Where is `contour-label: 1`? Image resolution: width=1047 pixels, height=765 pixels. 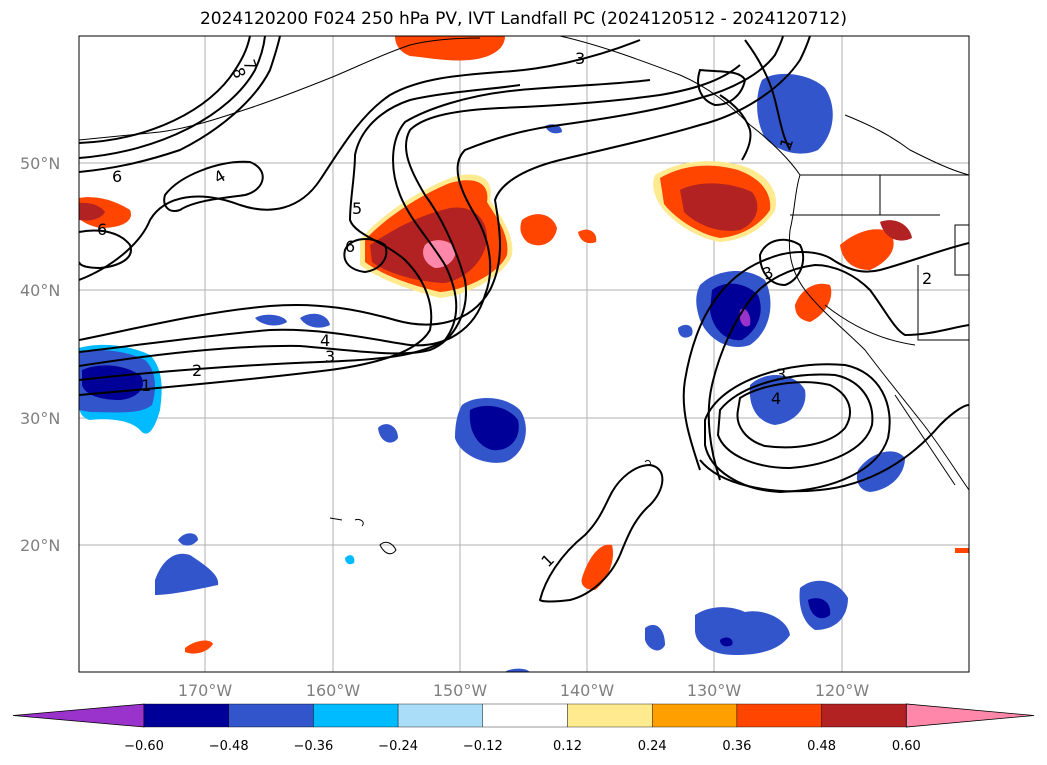
contour-label: 1 is located at coordinates (146, 385).